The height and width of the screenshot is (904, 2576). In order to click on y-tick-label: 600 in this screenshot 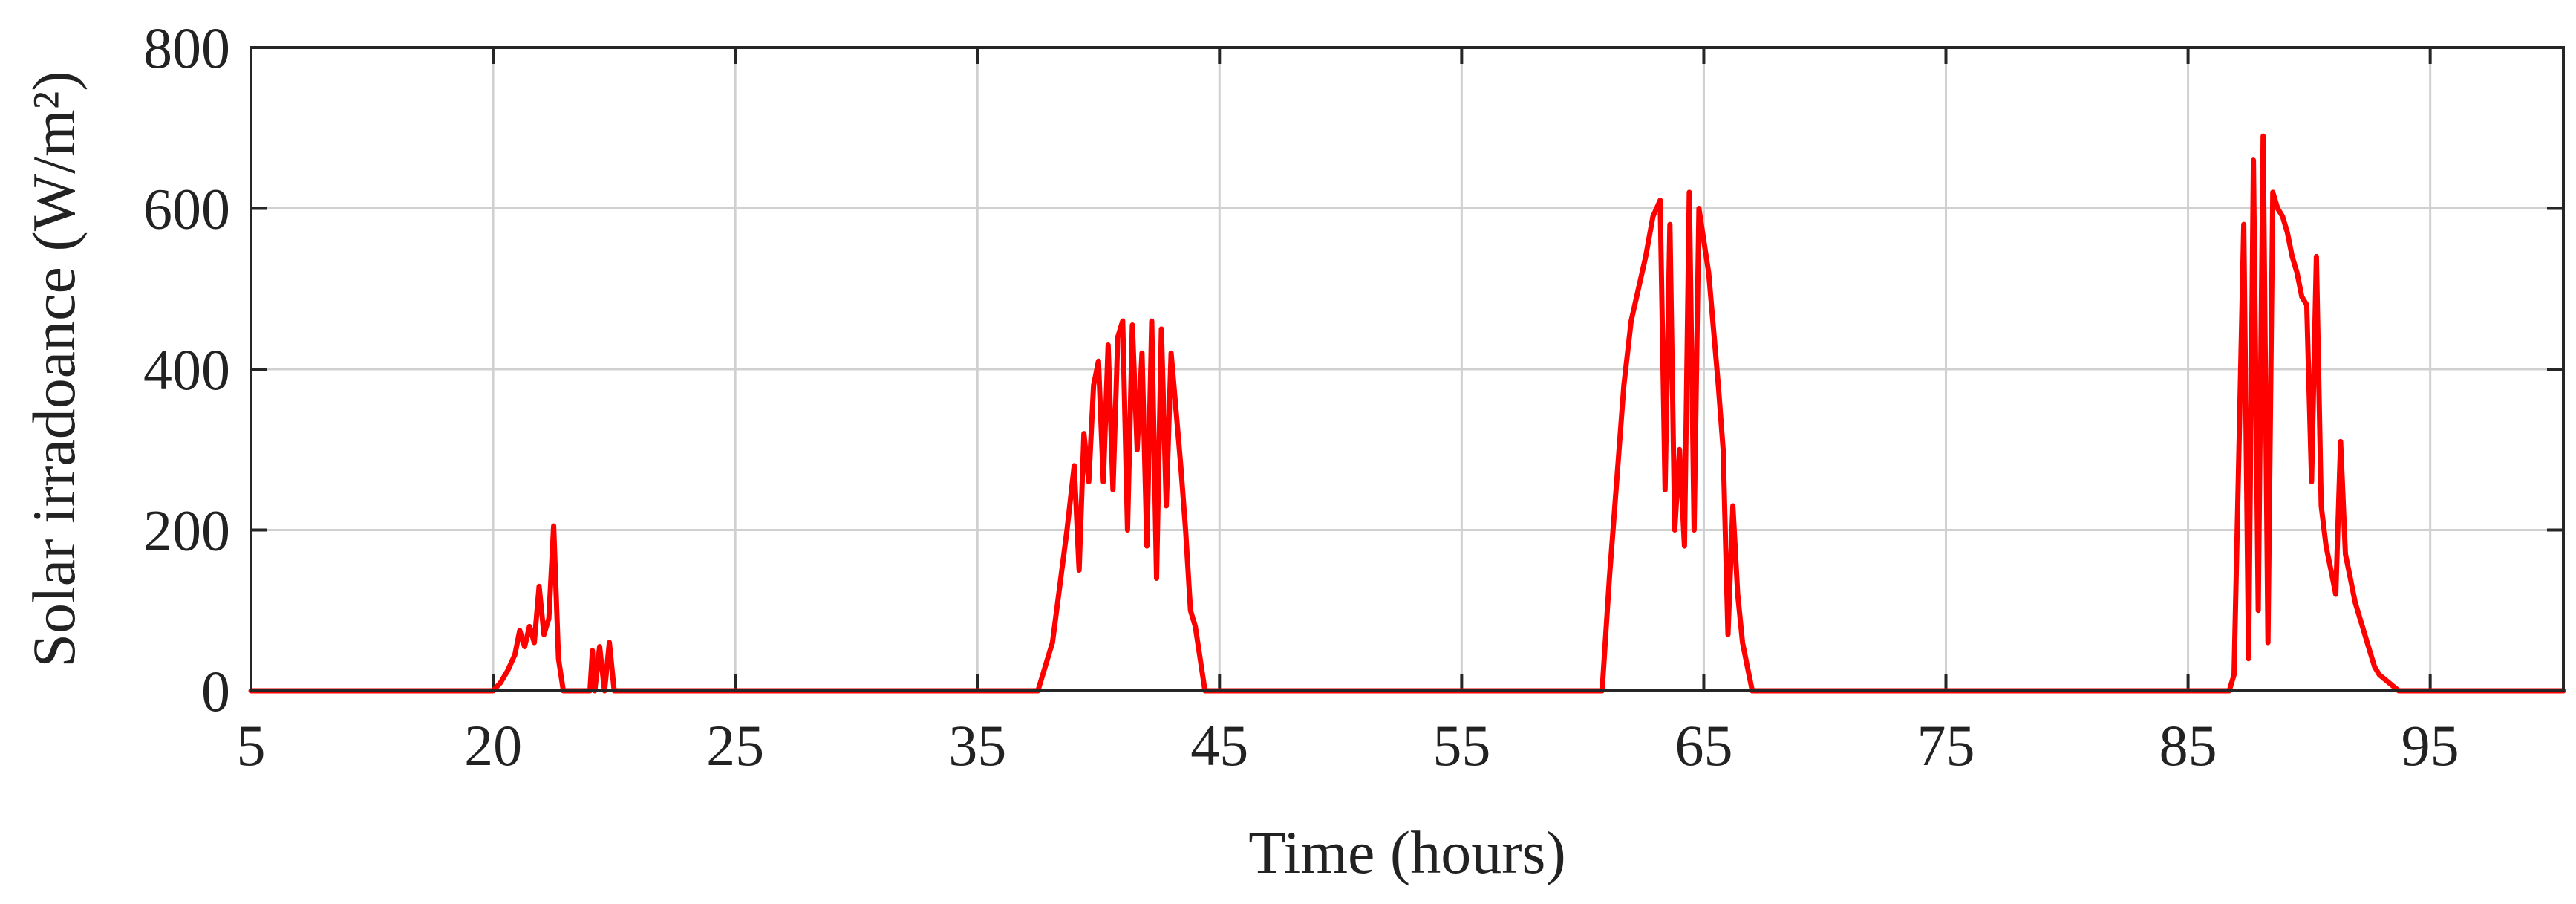, I will do `click(186, 209)`.